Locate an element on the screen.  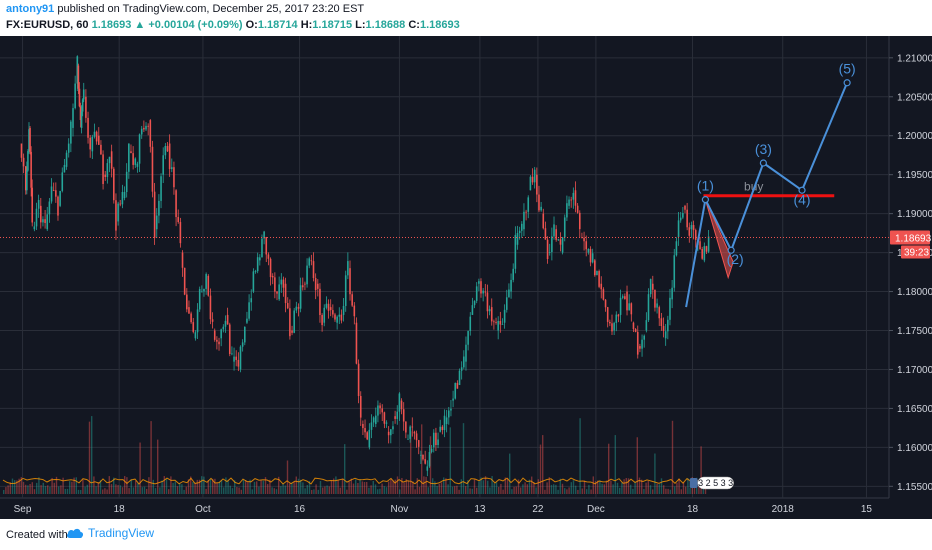
y-tick-label: 1.21000 is located at coordinates (914, 58).